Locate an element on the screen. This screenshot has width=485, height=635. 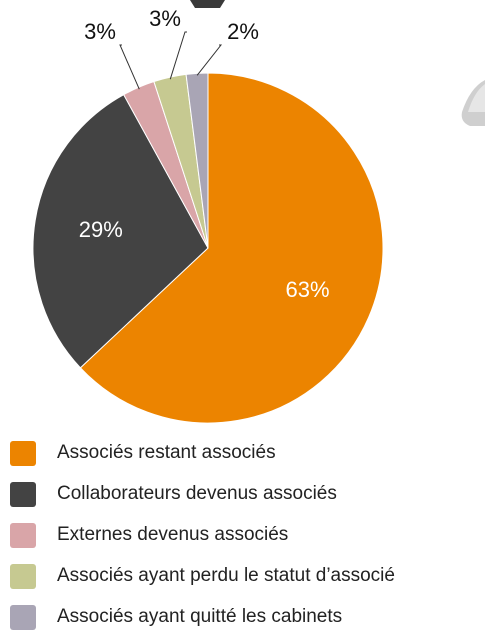
pie-slice is located at coordinates (197, 160).